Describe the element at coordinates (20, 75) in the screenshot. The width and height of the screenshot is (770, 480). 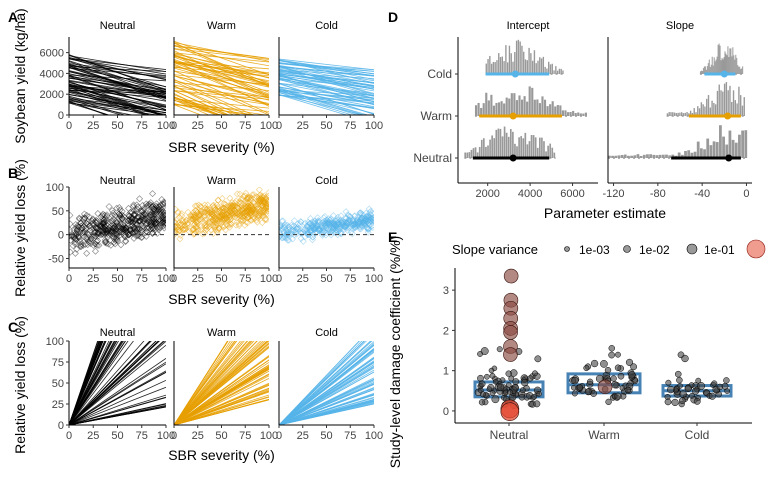
I see `y-axis-title: Soybean yield (kg/ha)` at that location.